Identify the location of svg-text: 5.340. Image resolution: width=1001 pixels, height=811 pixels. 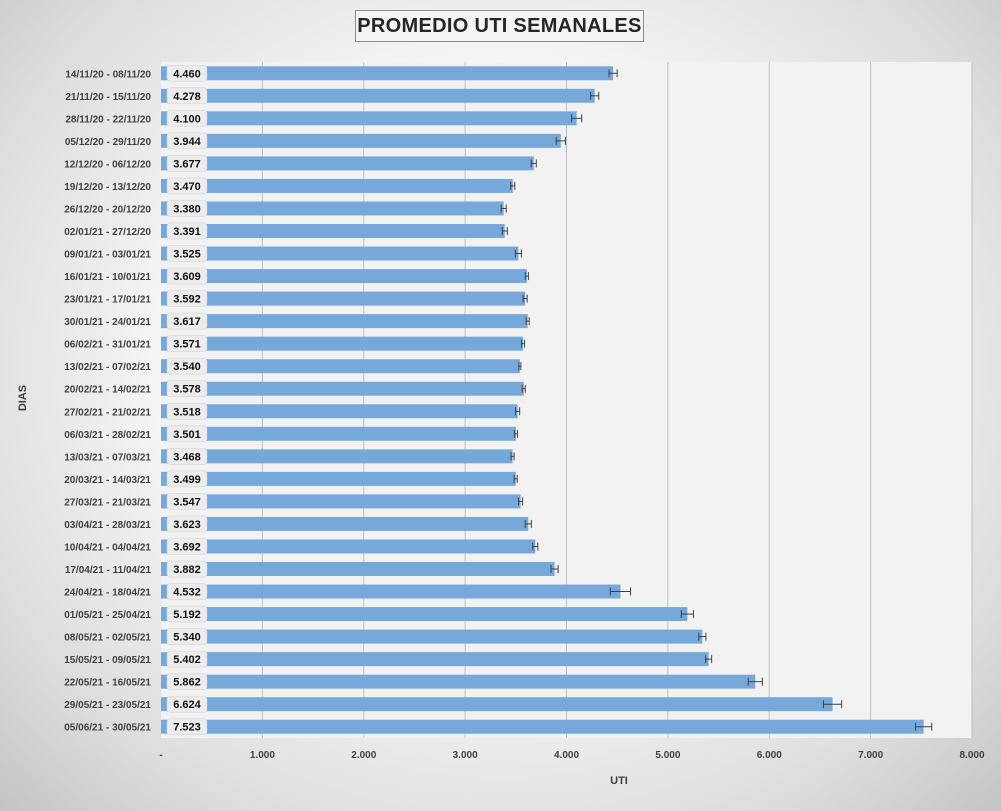
(187, 638).